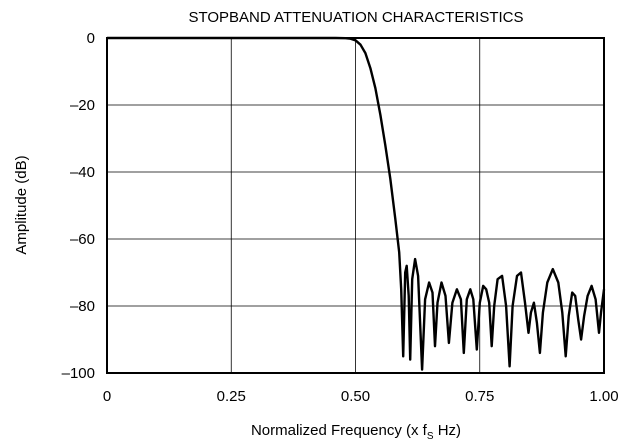  I want to click on x-tick-label-3: 0.75, so click(479, 396).